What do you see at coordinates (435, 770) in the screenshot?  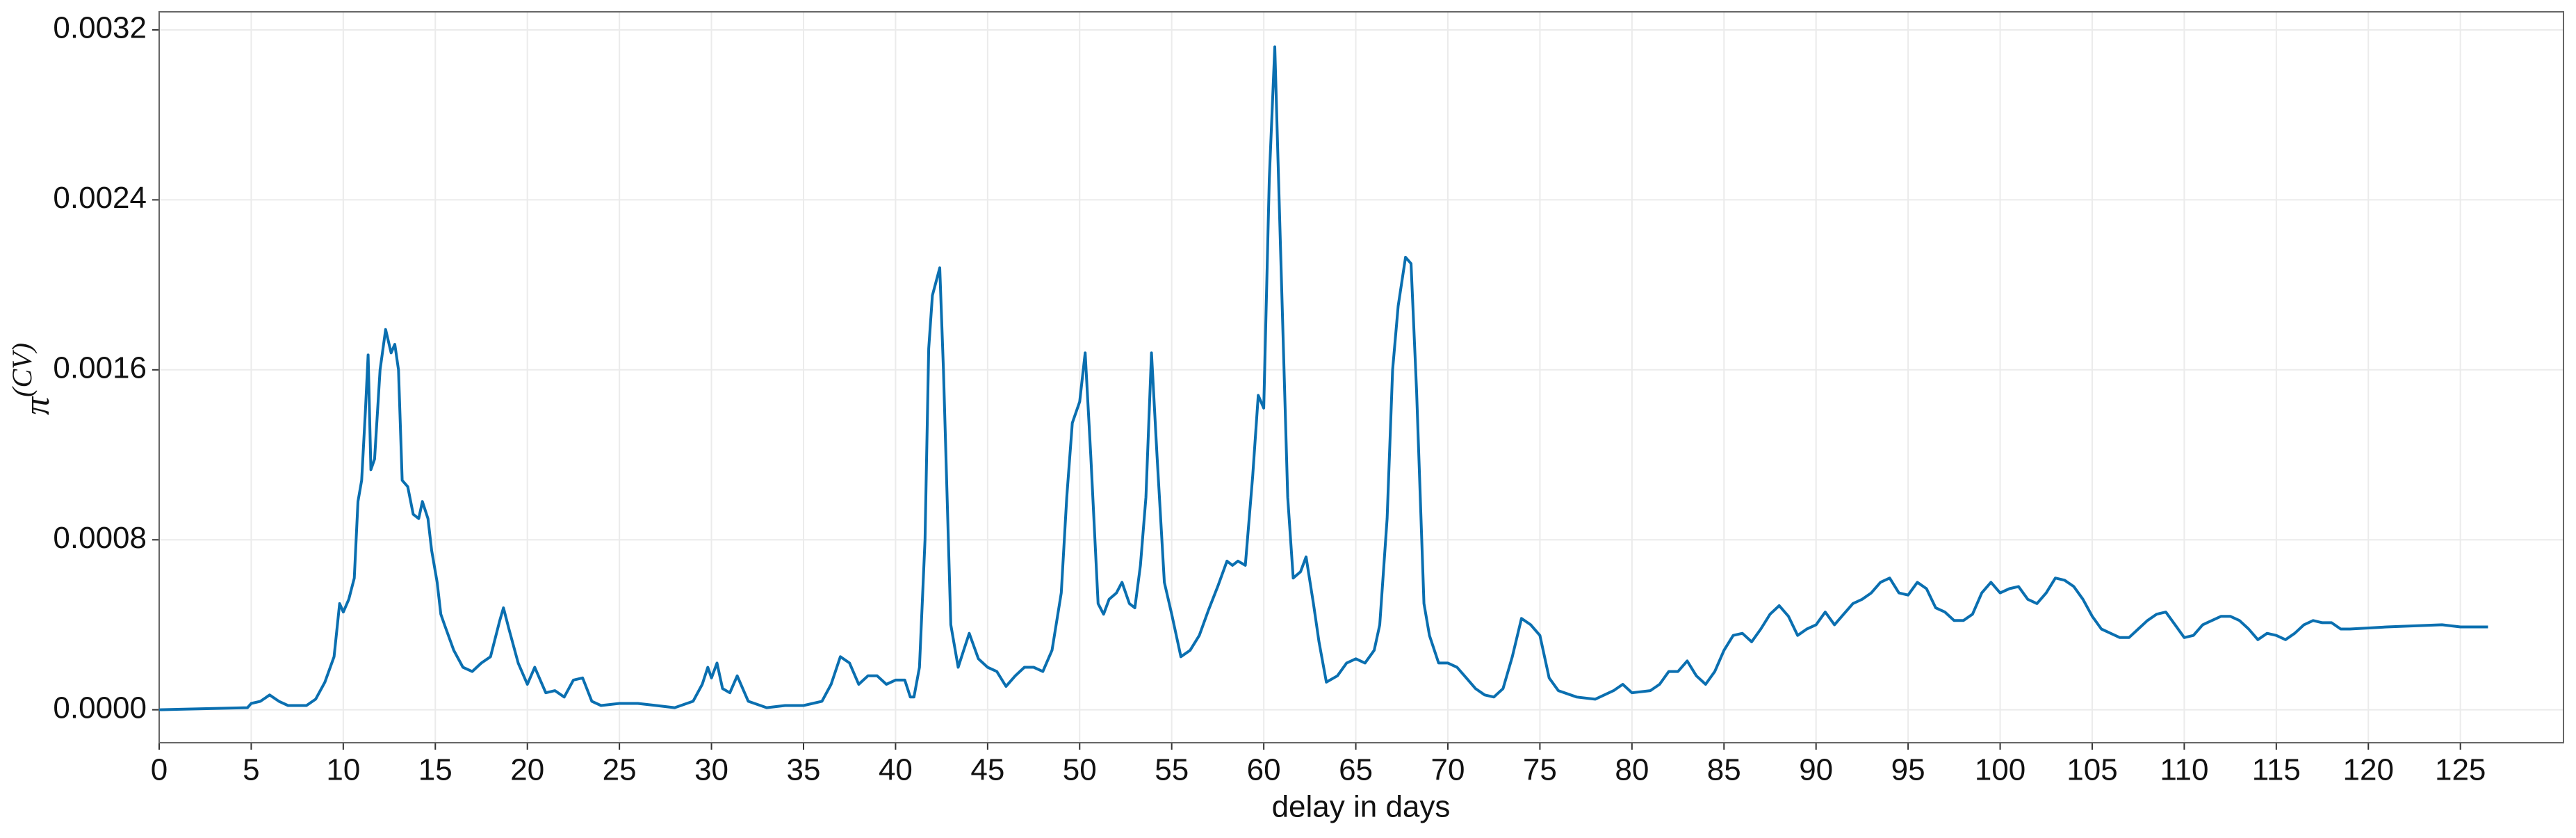 I see `x-tick-label: 15` at bounding box center [435, 770].